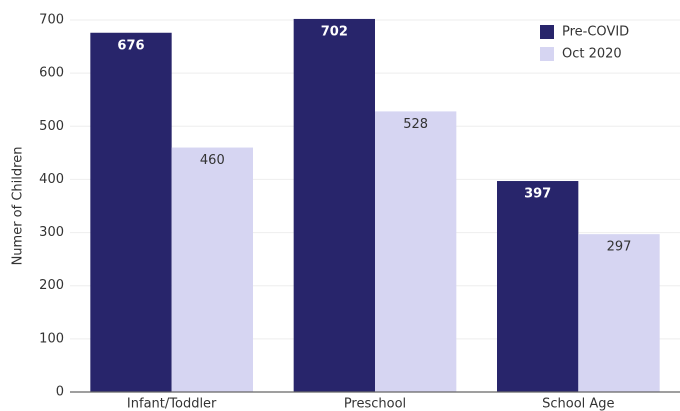  I want to click on data-label: 528, so click(415, 124).